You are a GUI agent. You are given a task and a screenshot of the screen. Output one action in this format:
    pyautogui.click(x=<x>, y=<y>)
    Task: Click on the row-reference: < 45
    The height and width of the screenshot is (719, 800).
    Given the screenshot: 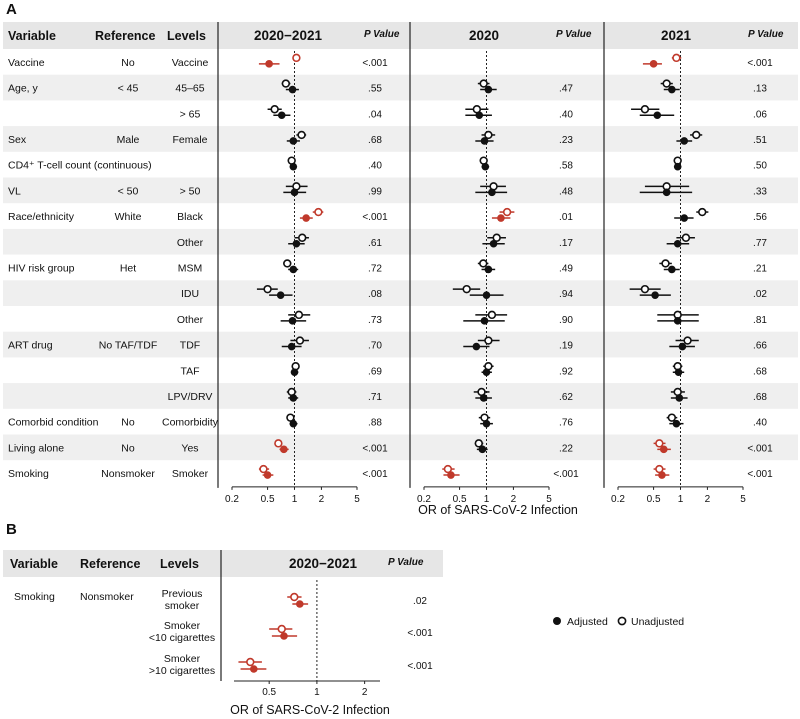 What is the action you would take?
    pyautogui.click(x=128, y=89)
    